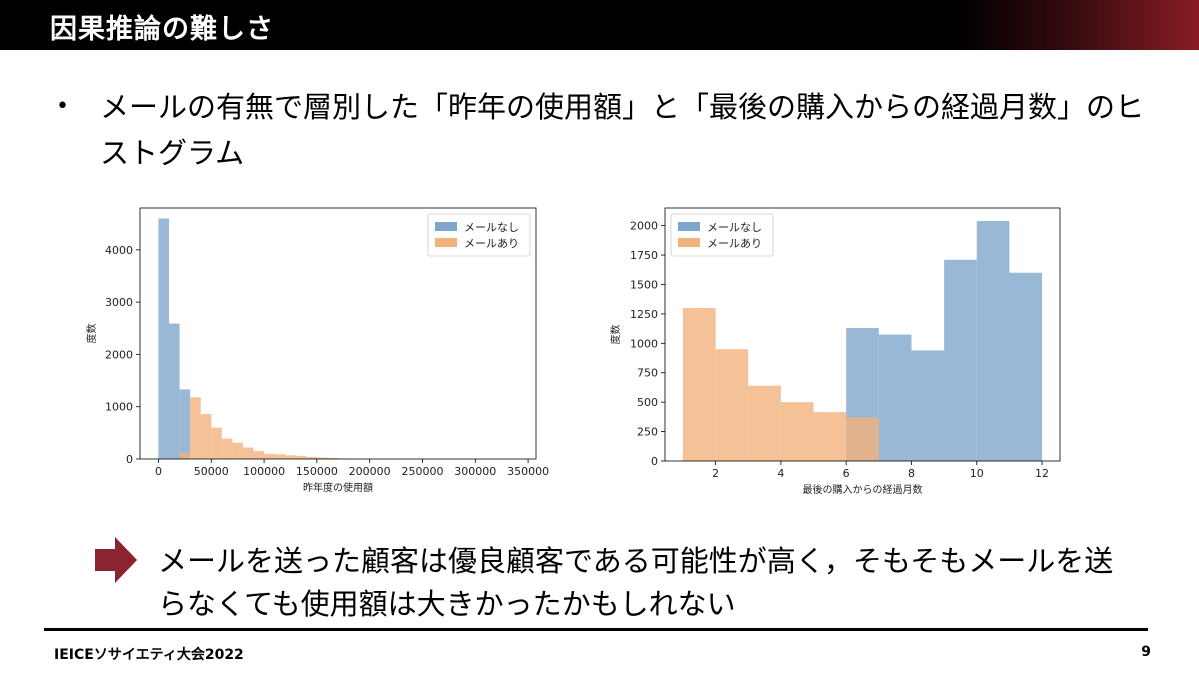 Image resolution: width=1199 pixels, height=674 pixels. I want to click on x-axis-label: 昨年度の使用額, so click(338, 487).